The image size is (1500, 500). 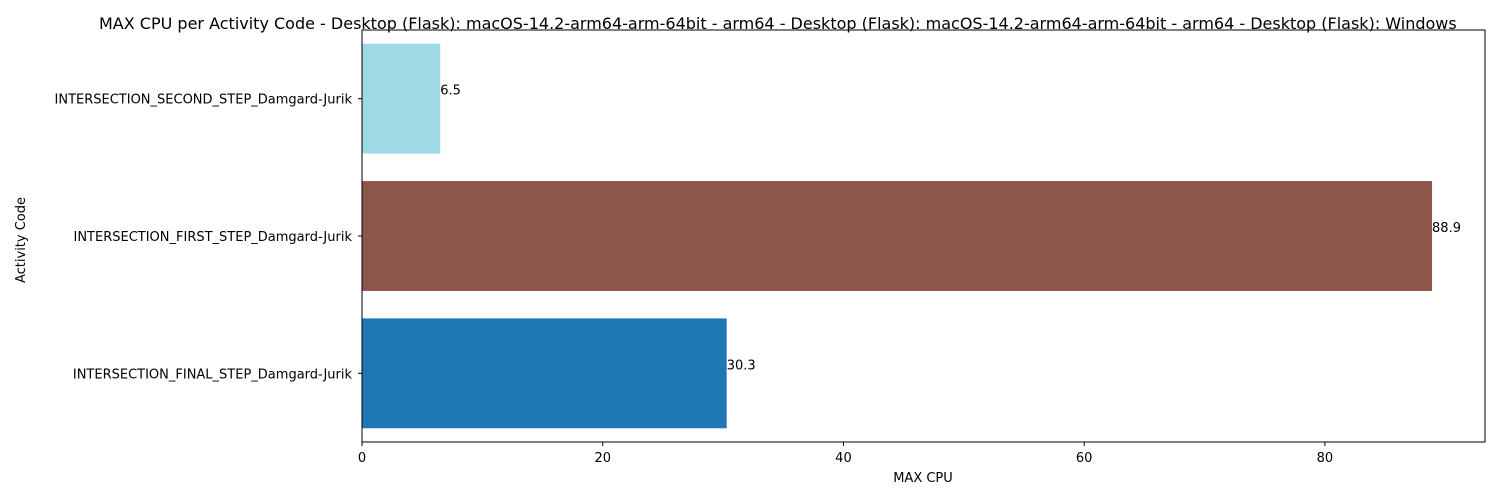 What do you see at coordinates (204, 100) in the screenshot?
I see `y-tick-label-3: INTERSECTION_SECOND_STEP_Damgard-Jurik` at bounding box center [204, 100].